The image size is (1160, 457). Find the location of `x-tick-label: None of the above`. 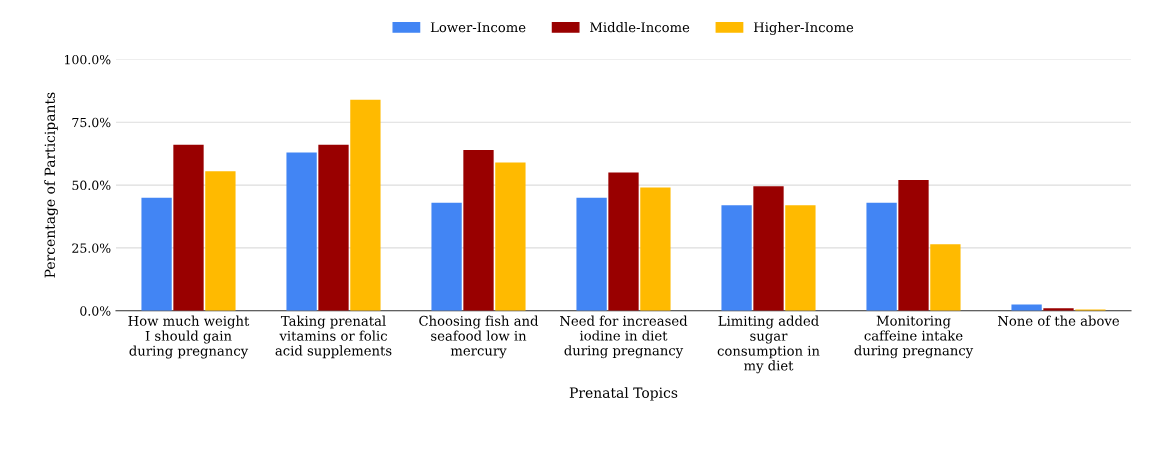

x-tick-label: None of the above is located at coordinates (1058, 320).